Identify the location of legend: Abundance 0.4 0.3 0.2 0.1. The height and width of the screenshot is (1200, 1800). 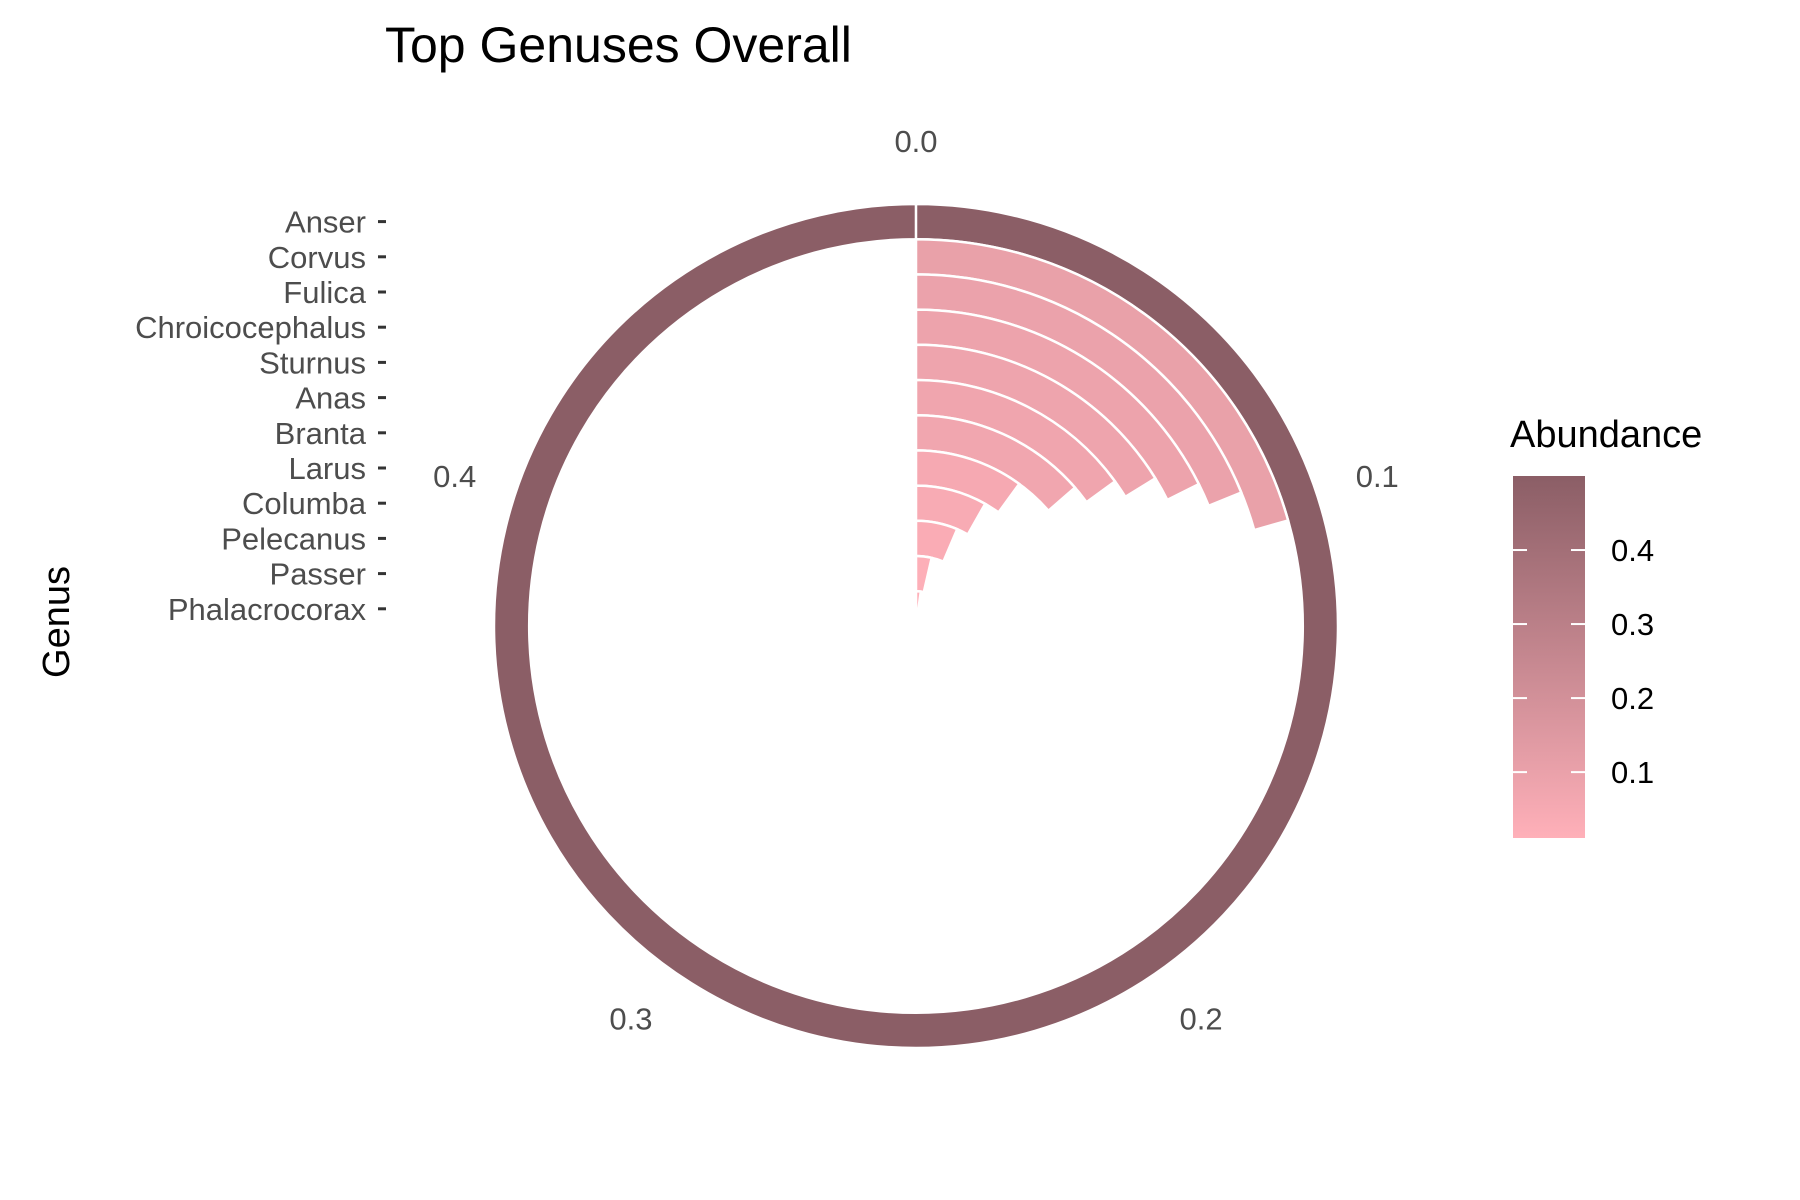
(1606, 626).